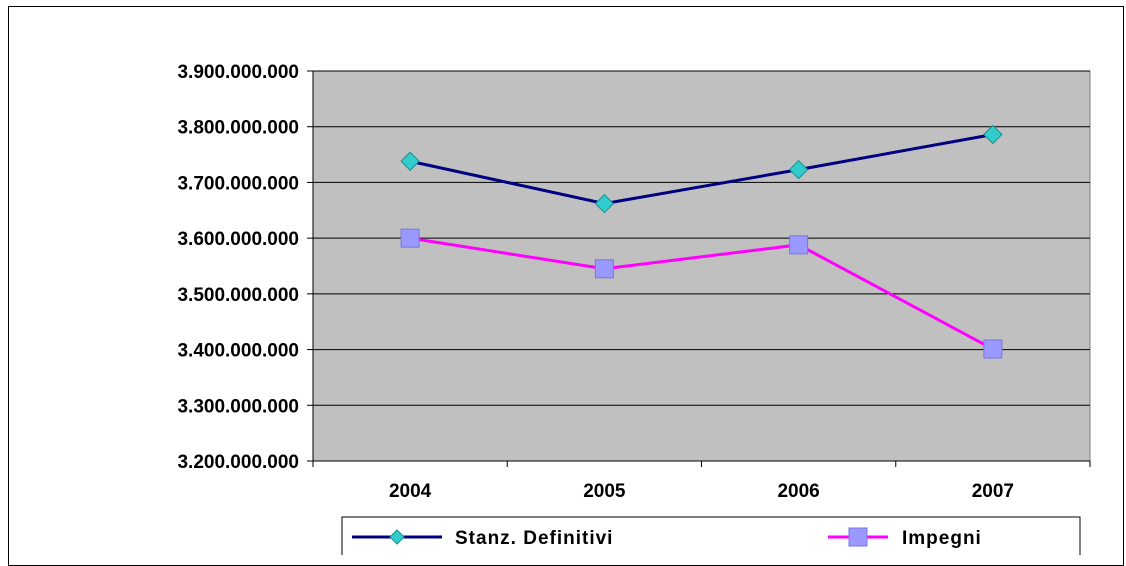  I want to click on x-tick-label: 2006, so click(798, 491).